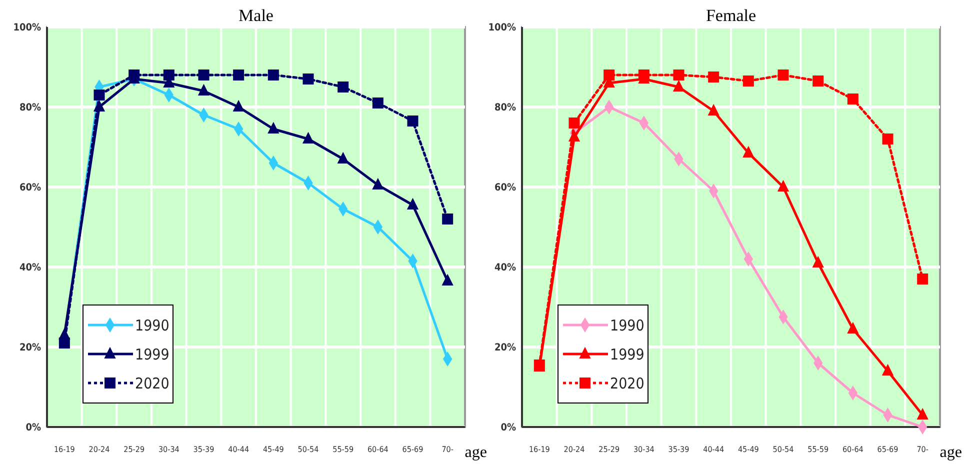 The width and height of the screenshot is (967, 464). What do you see at coordinates (731, 15) in the screenshot?
I see `chart-title: Female` at bounding box center [731, 15].